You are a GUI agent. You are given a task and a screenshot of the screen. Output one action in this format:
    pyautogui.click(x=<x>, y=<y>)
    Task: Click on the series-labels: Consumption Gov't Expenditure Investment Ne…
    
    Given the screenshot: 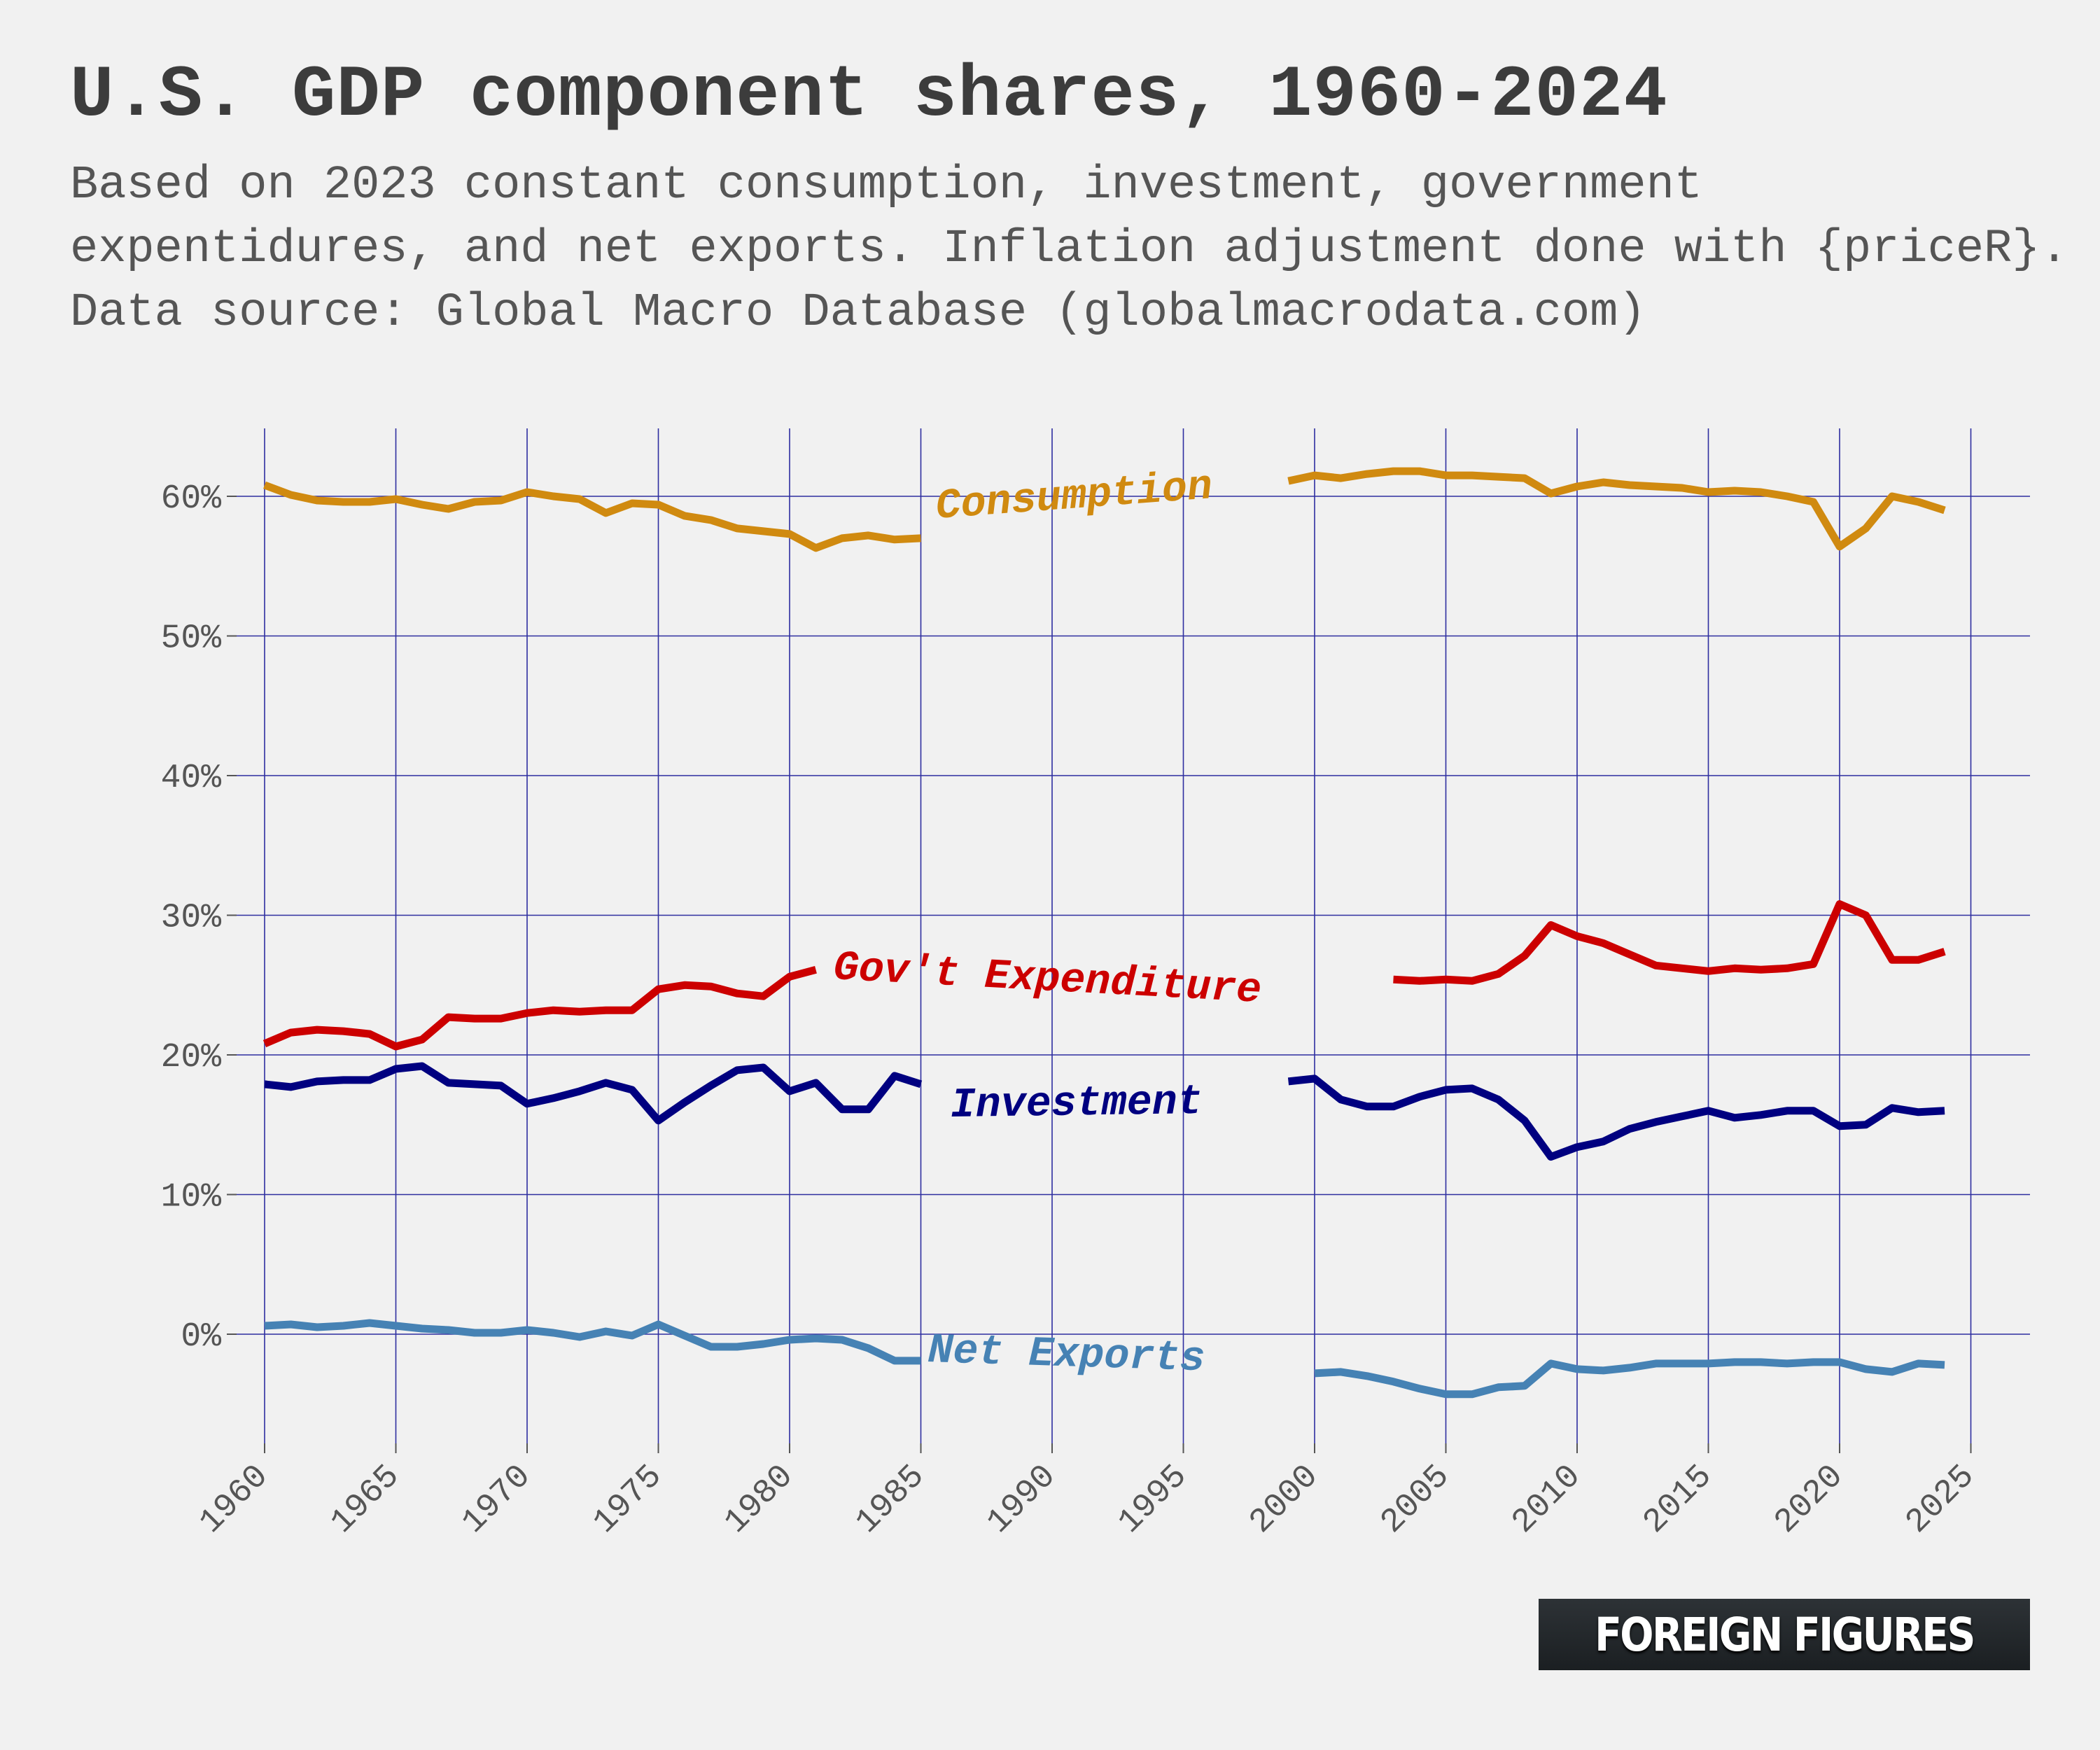 What is the action you would take?
    pyautogui.click(x=1047, y=923)
    